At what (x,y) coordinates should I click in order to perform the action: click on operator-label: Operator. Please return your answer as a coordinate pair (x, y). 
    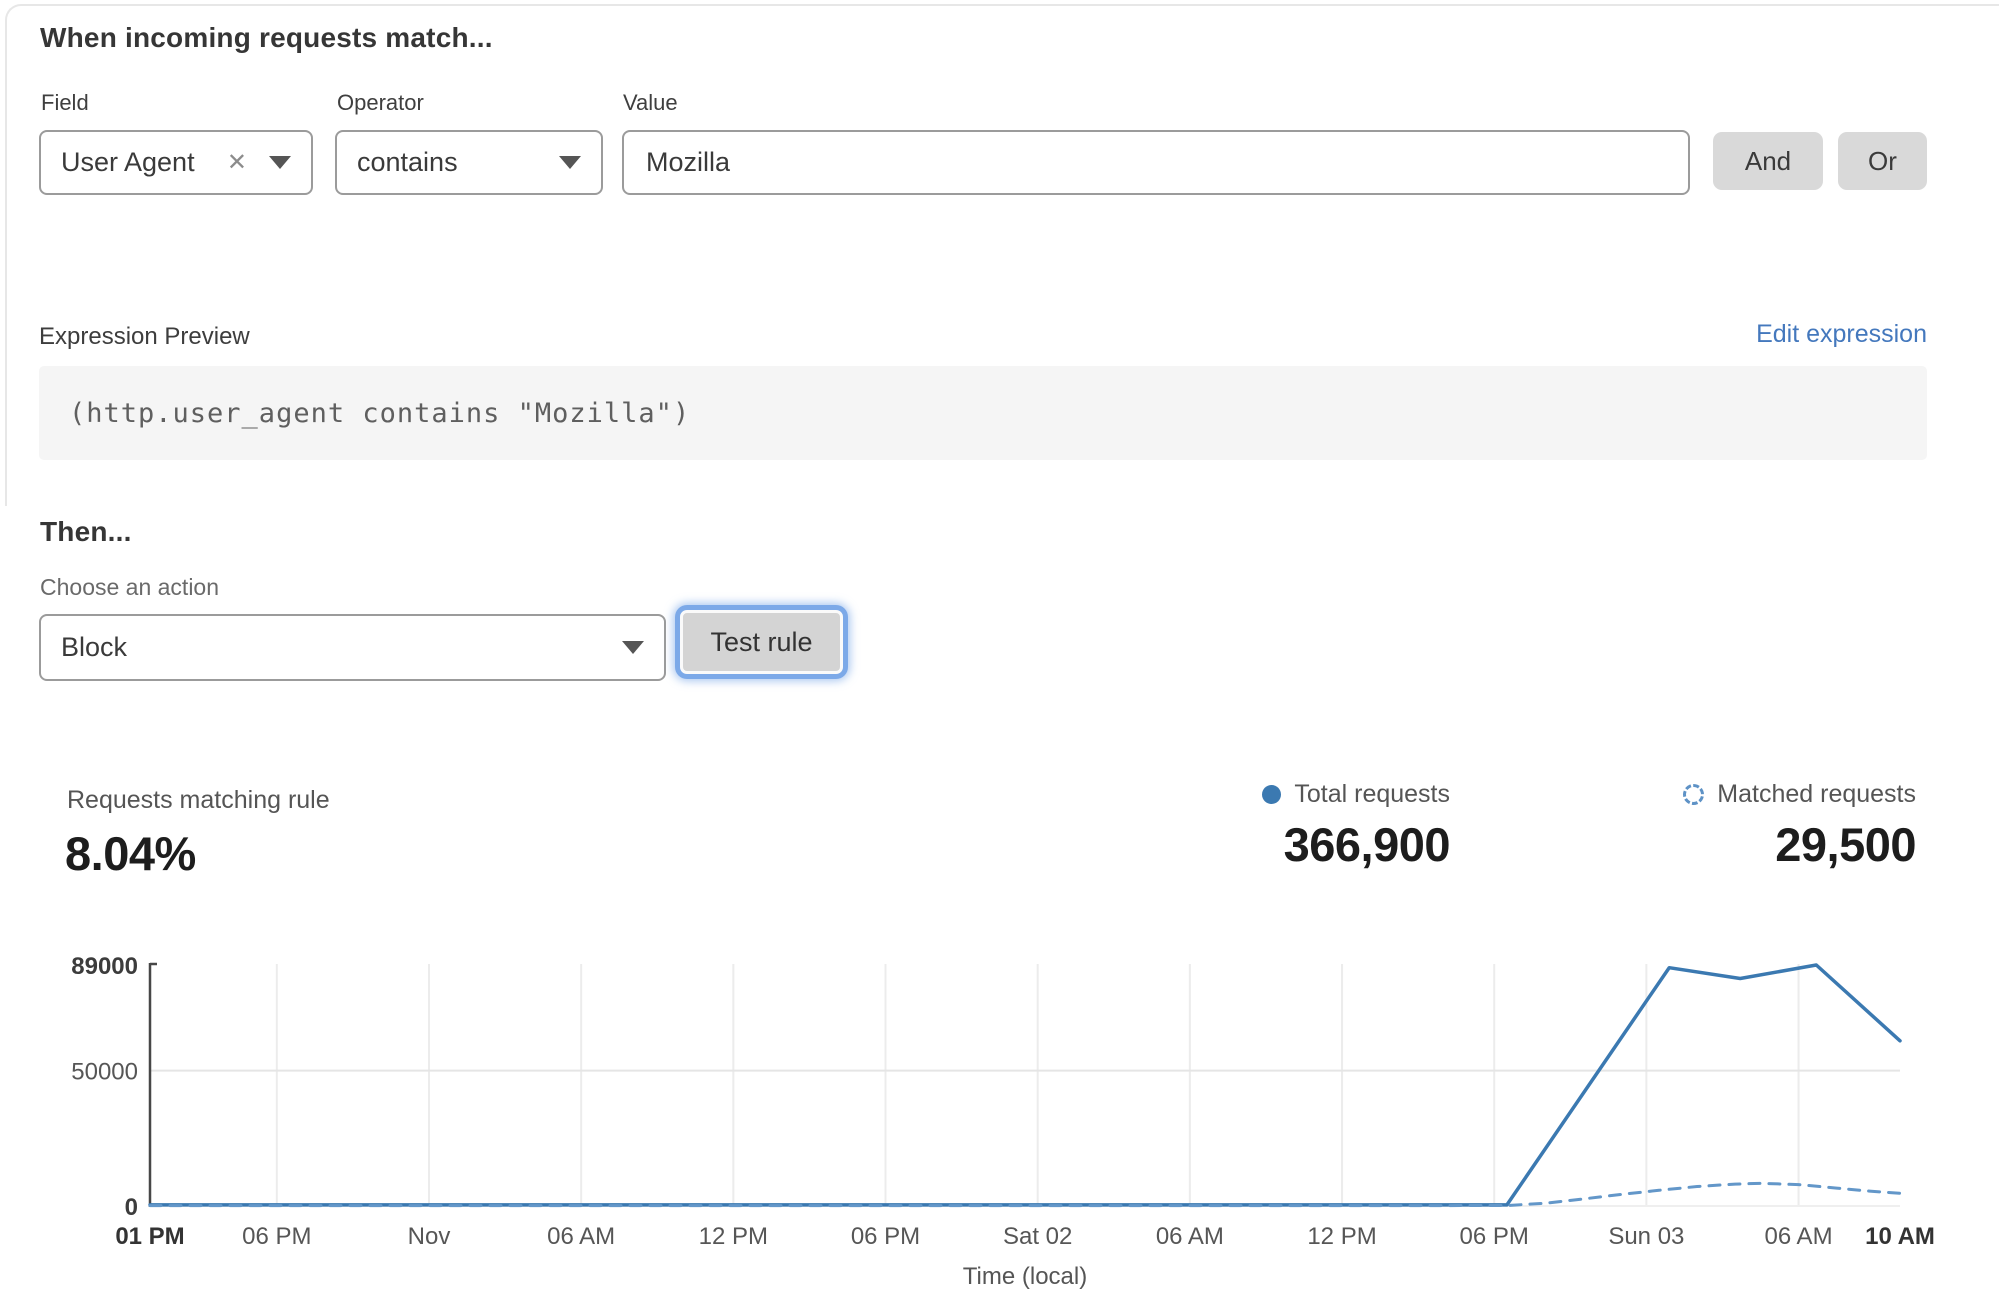
    Looking at the image, I should click on (380, 102).